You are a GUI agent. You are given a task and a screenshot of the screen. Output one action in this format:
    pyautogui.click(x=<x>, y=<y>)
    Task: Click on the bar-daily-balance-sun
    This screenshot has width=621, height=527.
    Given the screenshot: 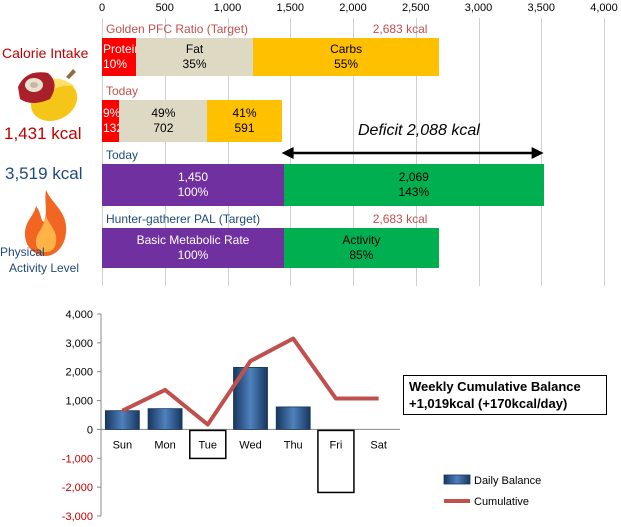 What is the action you would take?
    pyautogui.click(x=122, y=420)
    